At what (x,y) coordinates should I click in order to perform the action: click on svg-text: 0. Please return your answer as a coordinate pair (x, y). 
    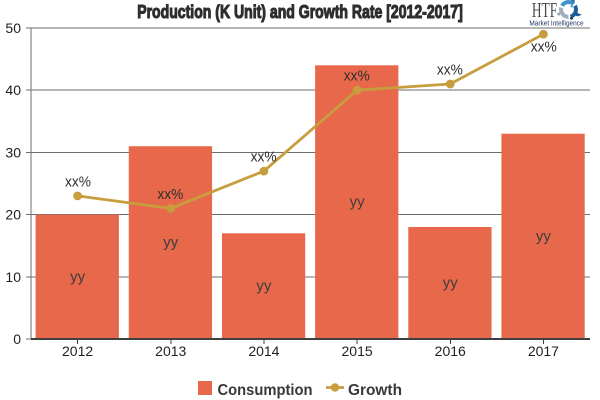
    Looking at the image, I should click on (17, 339).